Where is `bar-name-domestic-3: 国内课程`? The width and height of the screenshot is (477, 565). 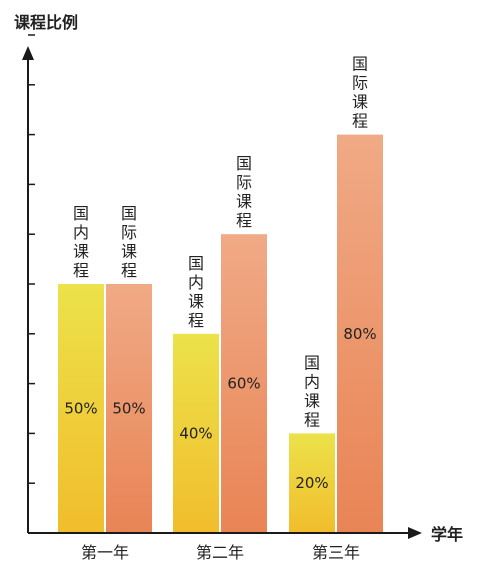
bar-name-domestic-3: 国内课程 is located at coordinates (312, 391).